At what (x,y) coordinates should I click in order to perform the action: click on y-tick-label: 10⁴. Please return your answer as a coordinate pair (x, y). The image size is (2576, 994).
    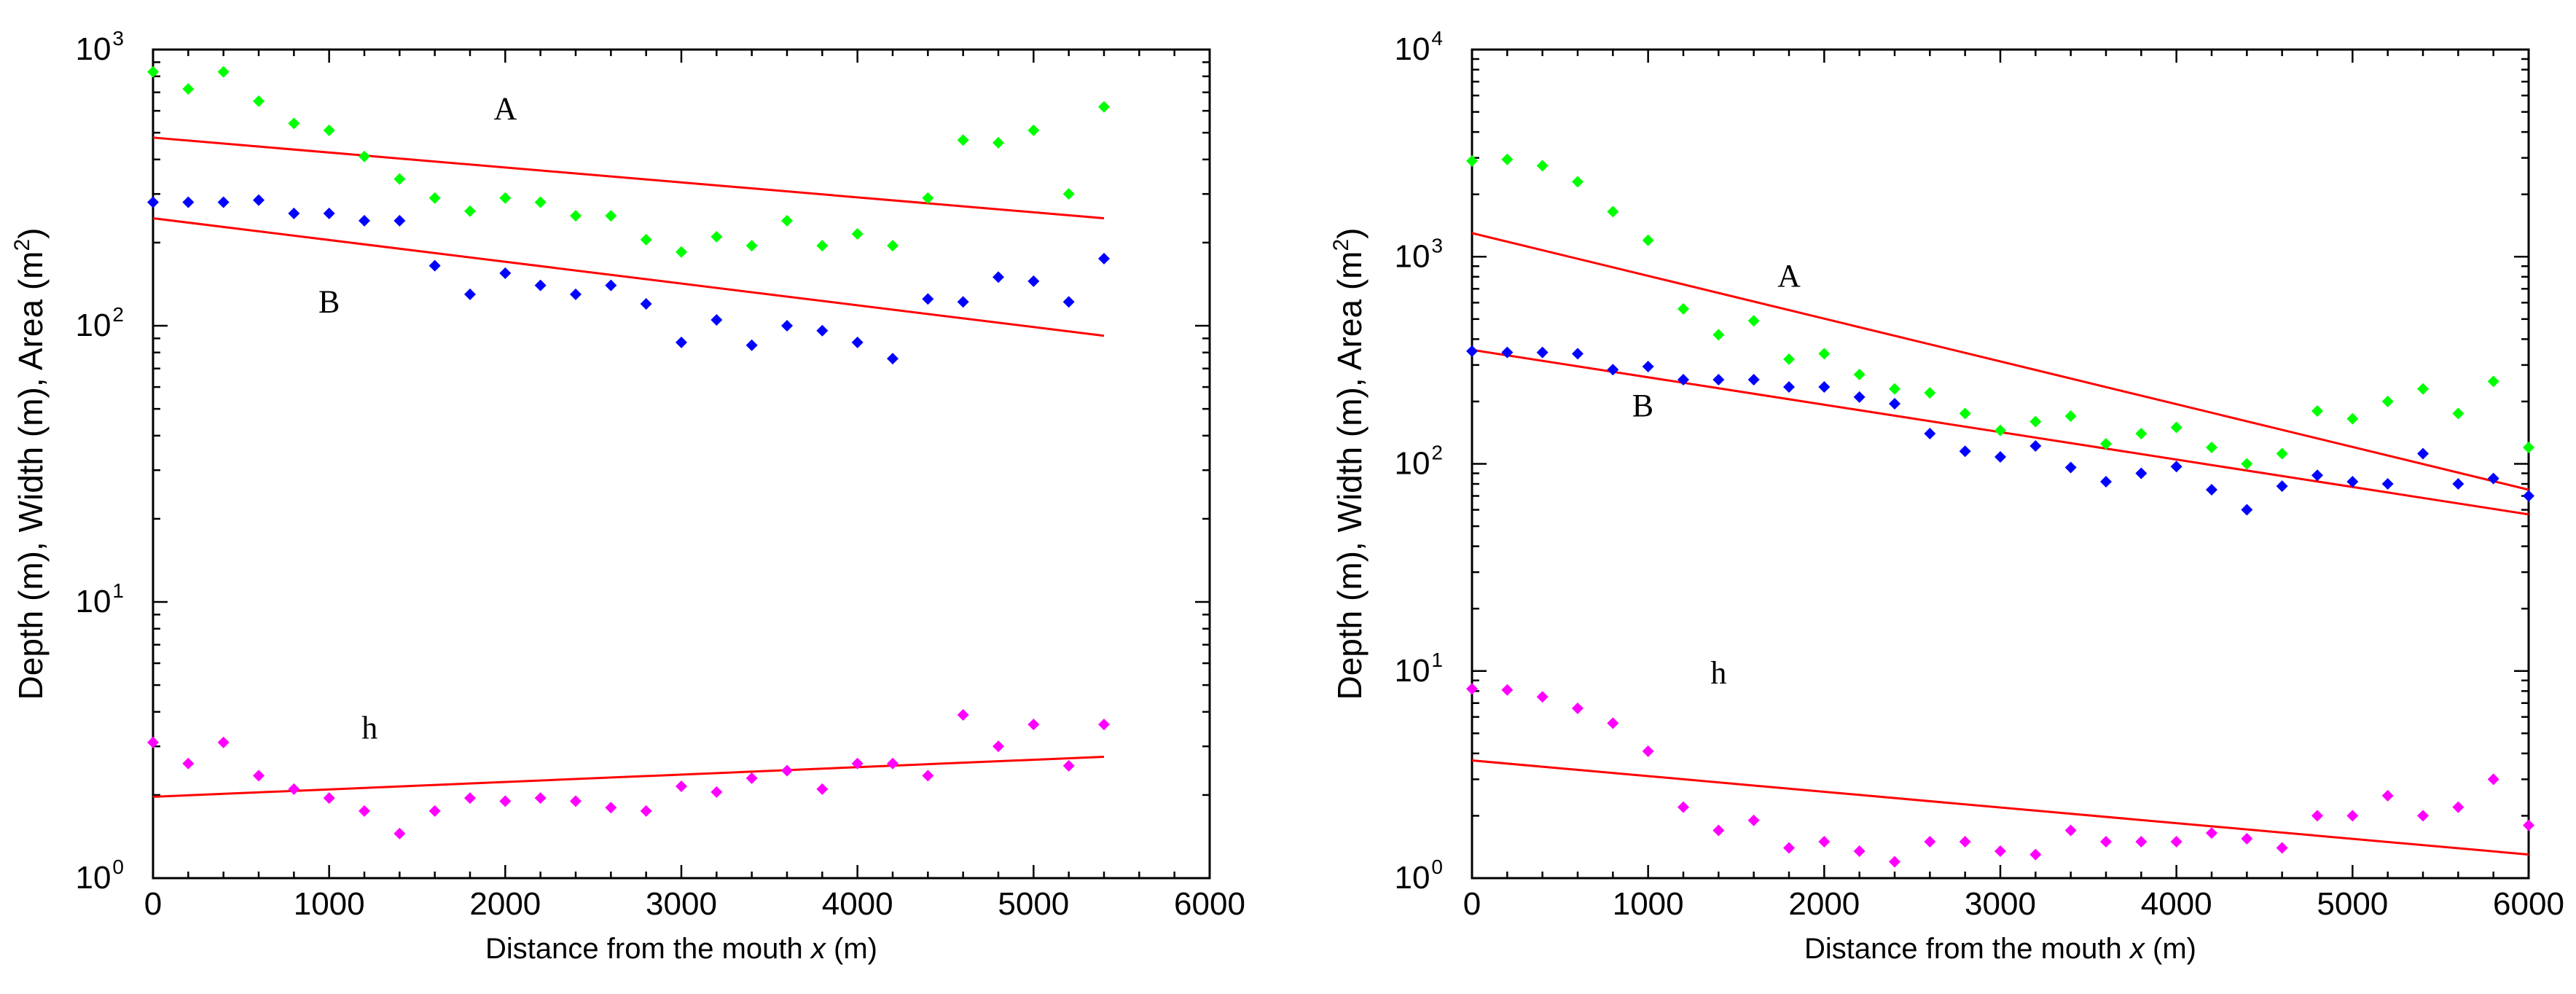
    Looking at the image, I should click on (1418, 47).